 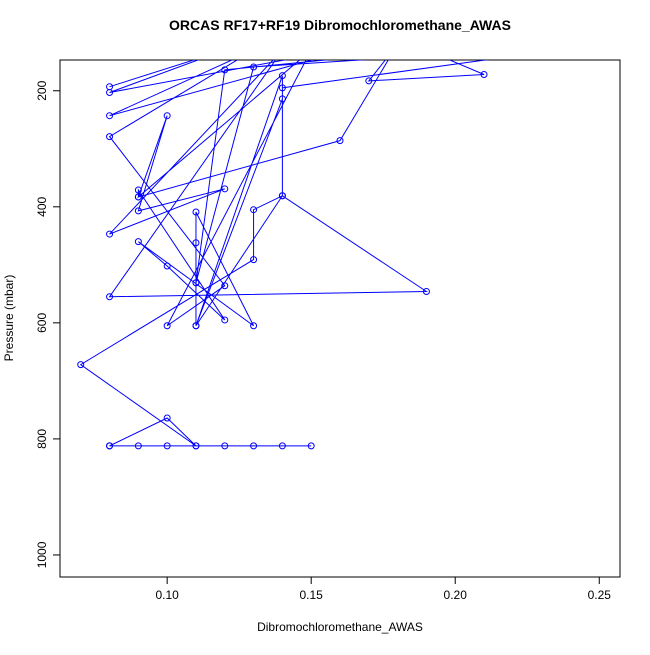 I want to click on x-tick-label: 0.15, so click(x=312, y=595).